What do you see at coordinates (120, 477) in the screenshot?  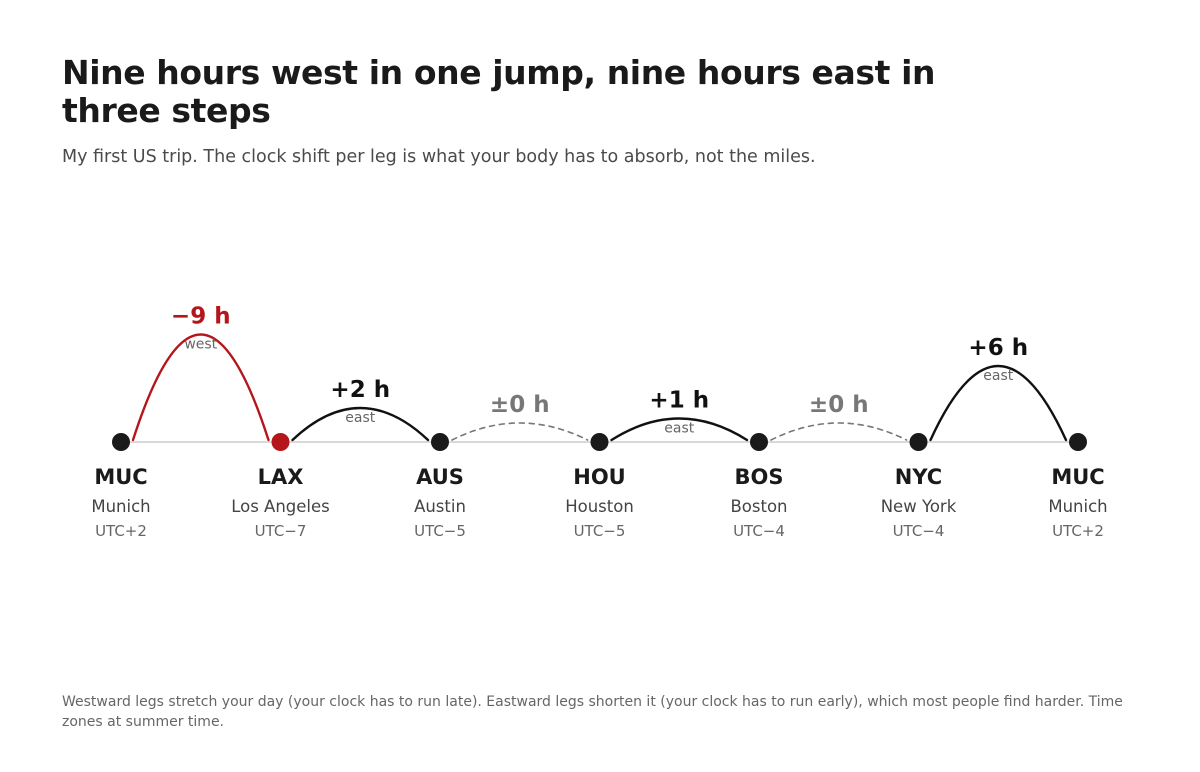 I see `stop-code-1: MUC` at bounding box center [120, 477].